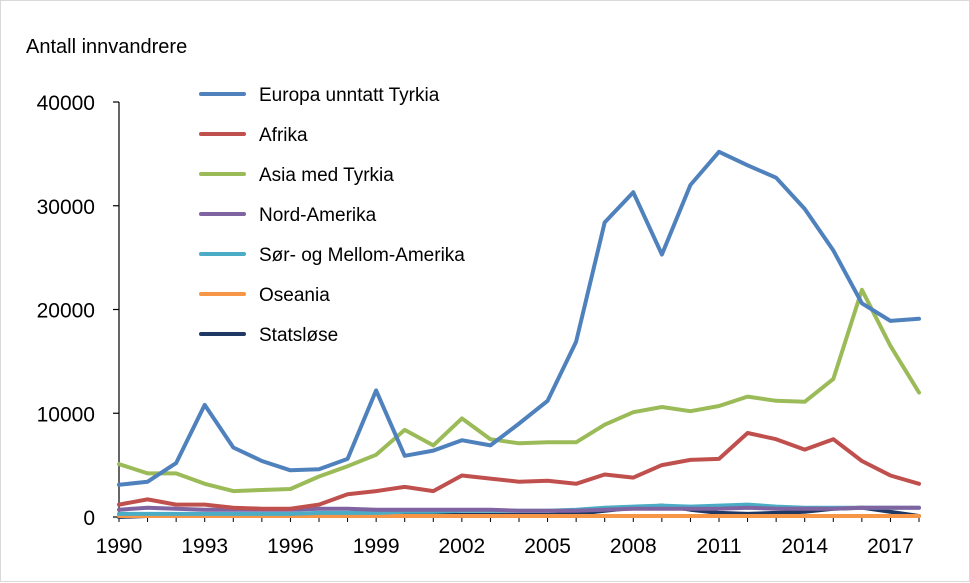 This screenshot has width=970, height=583. I want to click on y-tick-label: 40000, so click(66, 103).